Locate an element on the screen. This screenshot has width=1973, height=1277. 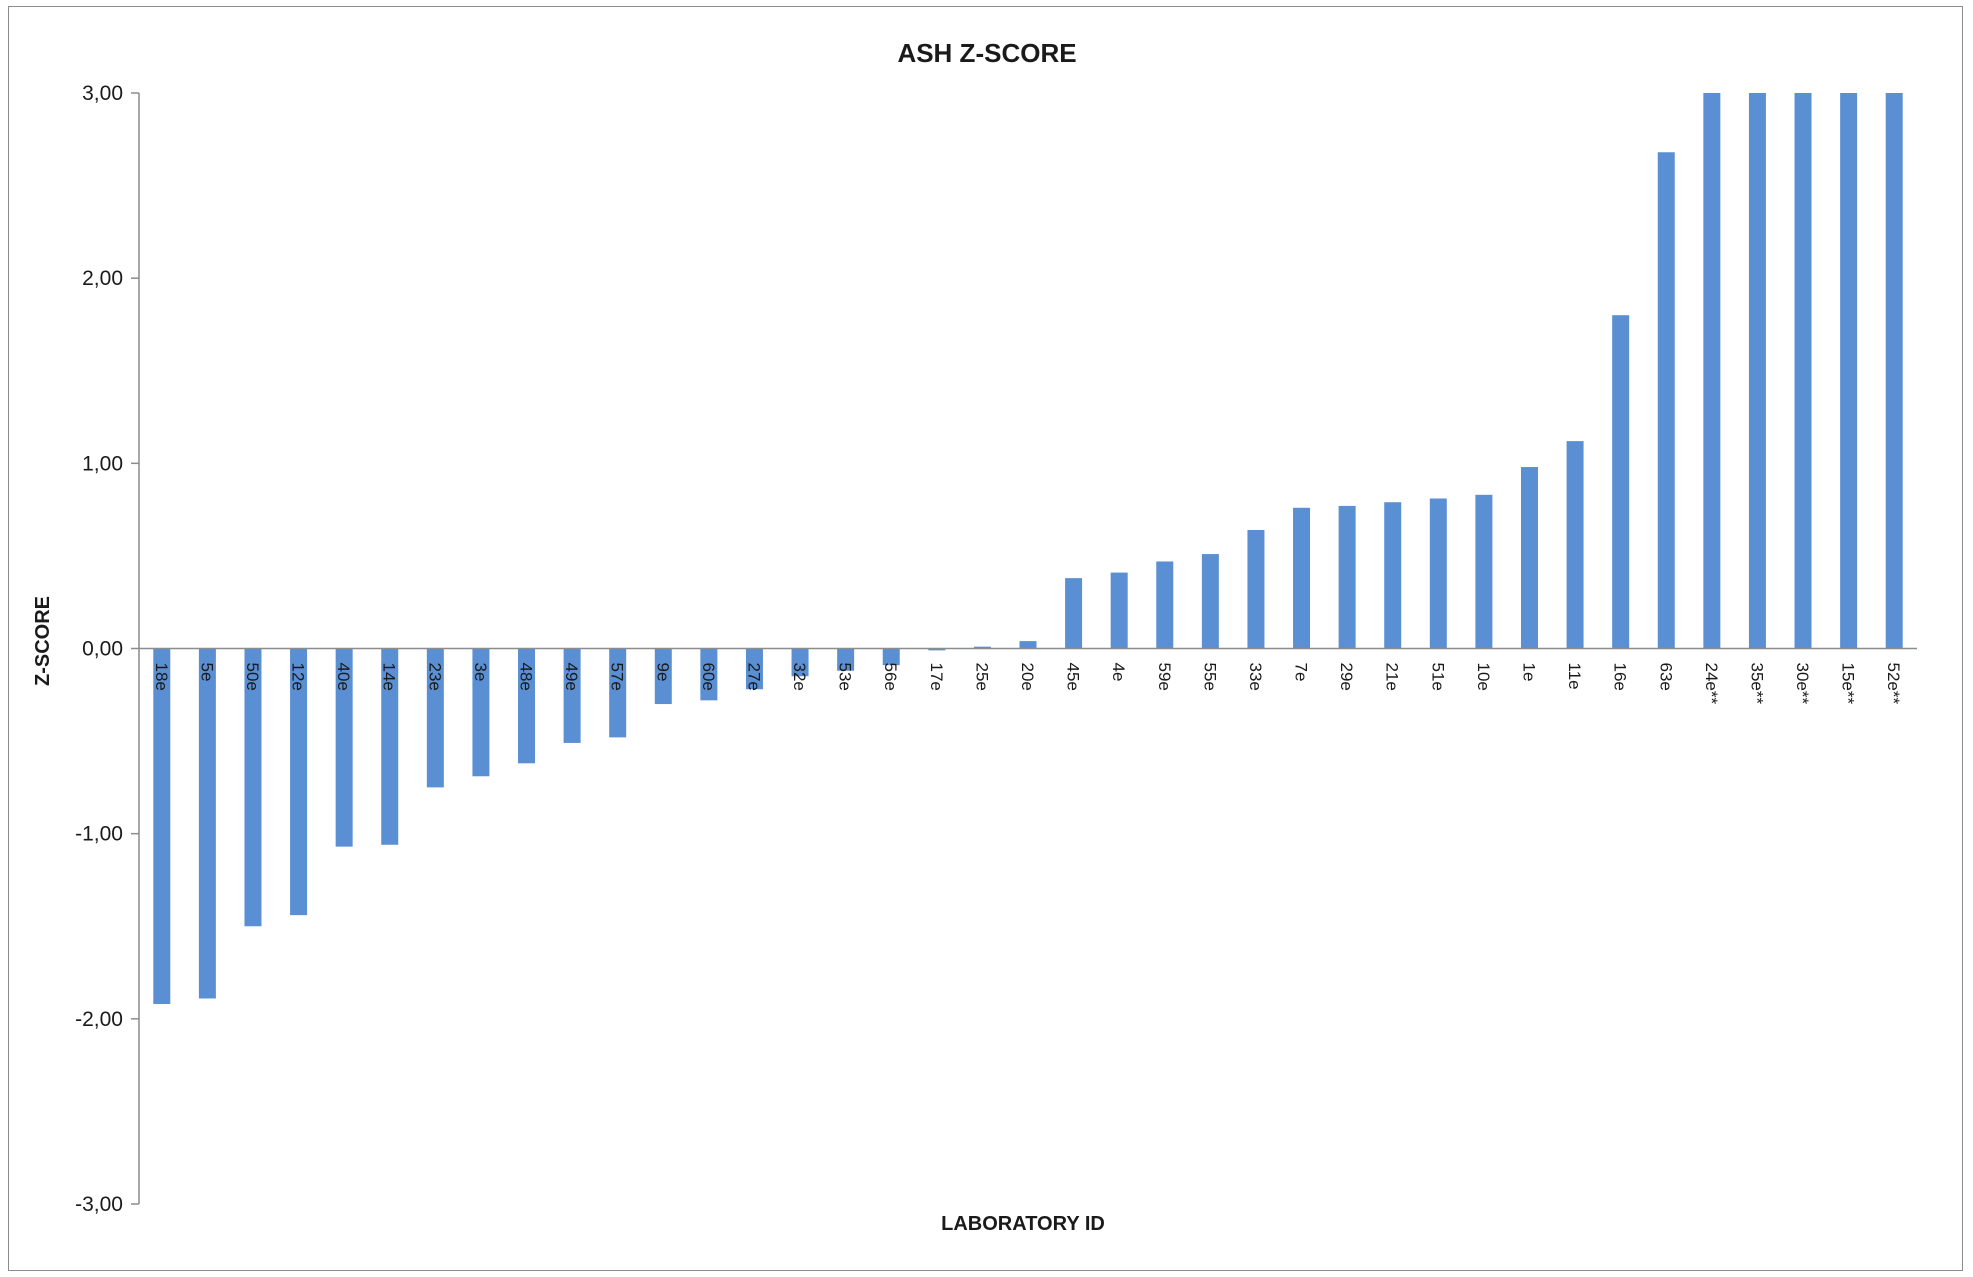
category-label: 29e is located at coordinates (1346, 677).